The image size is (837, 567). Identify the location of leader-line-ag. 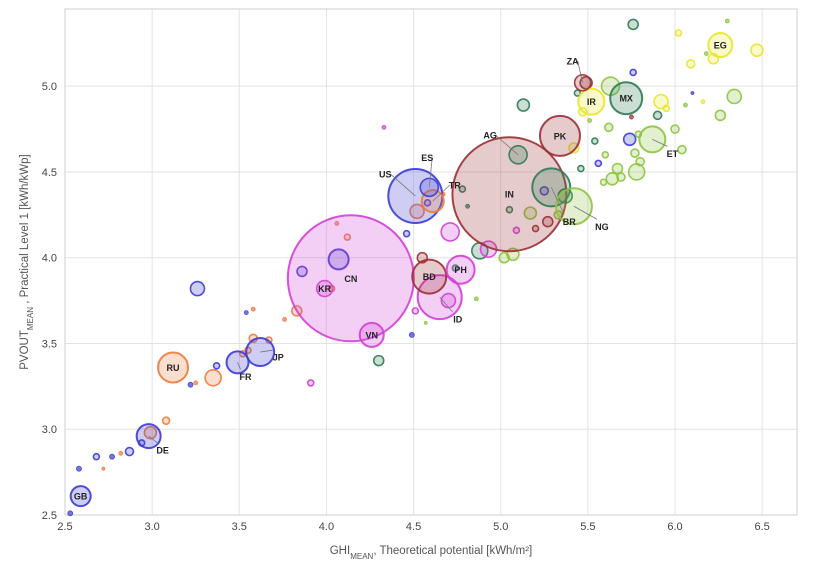
(506, 145).